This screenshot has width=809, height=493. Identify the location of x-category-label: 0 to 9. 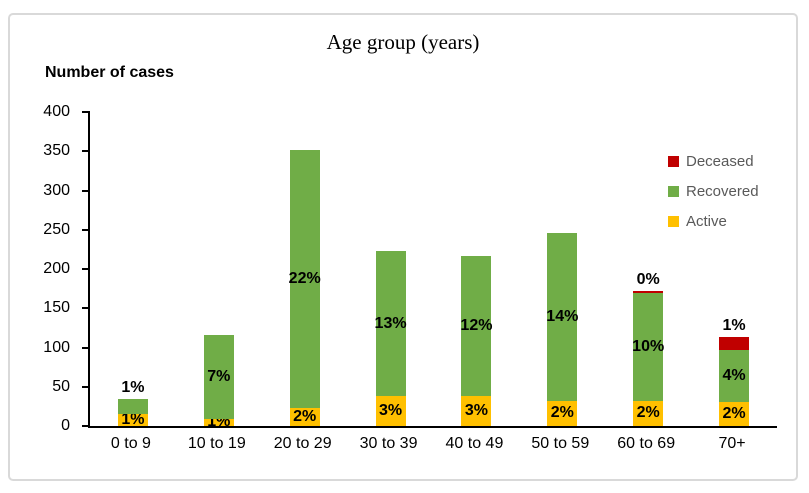
(130, 443).